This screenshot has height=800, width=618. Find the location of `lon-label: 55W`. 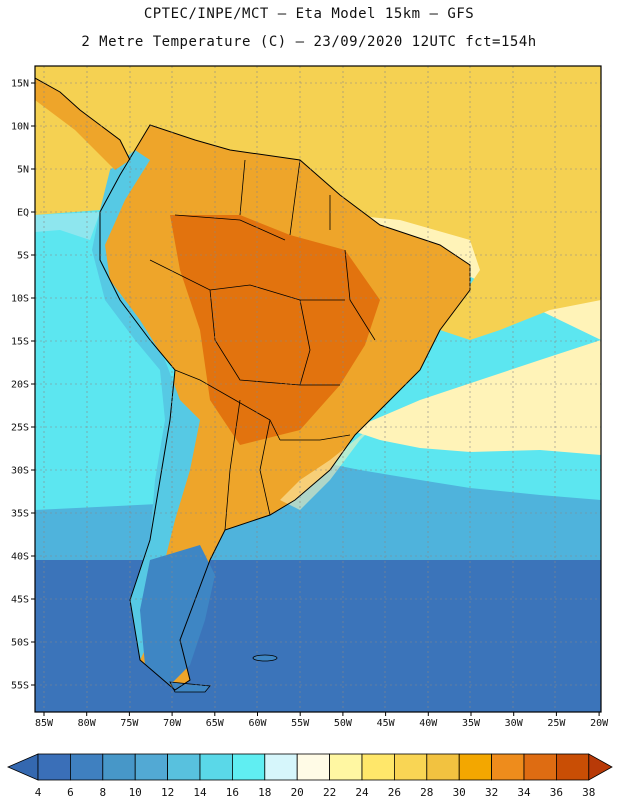

lon-label: 55W is located at coordinates (300, 723).